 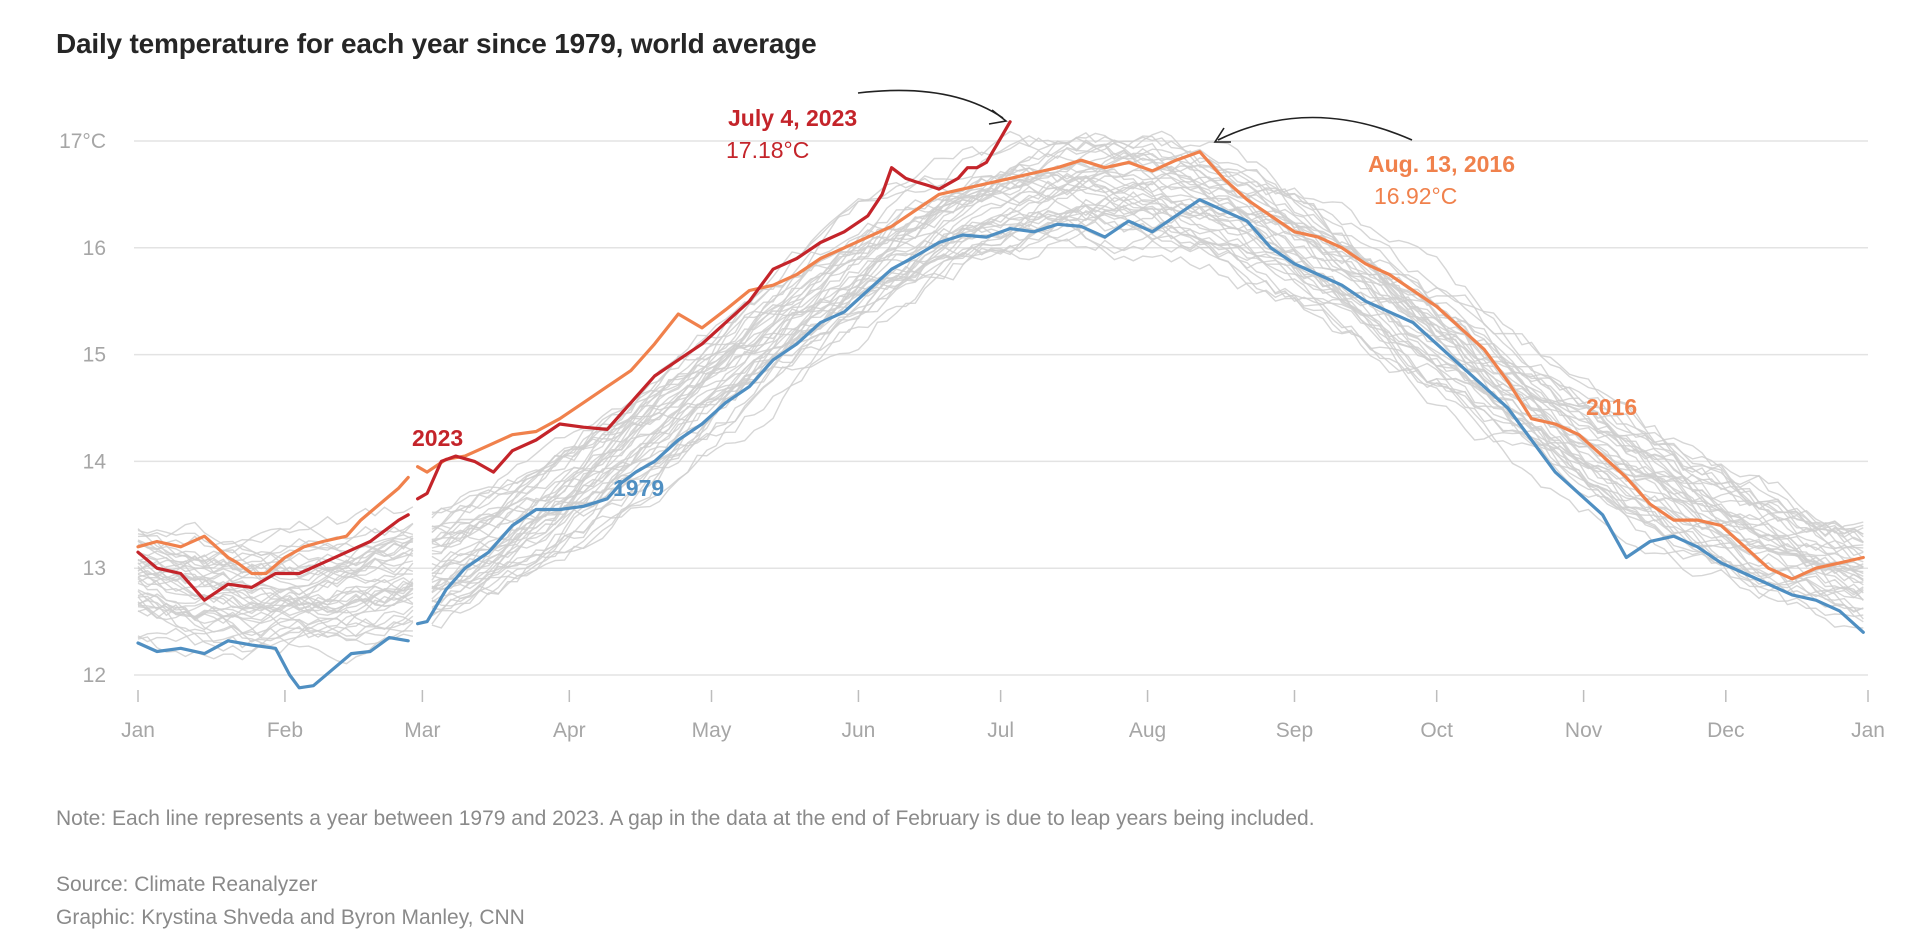 What do you see at coordinates (1436, 730) in the screenshot?
I see `x-tick-label: Oct` at bounding box center [1436, 730].